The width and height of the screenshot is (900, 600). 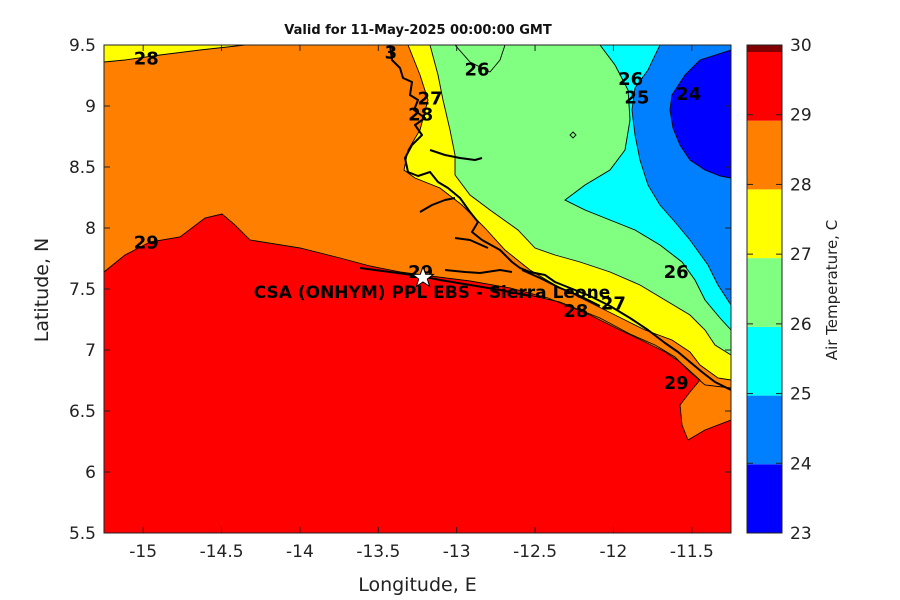 I want to click on coastline-south, so click(x=445, y=282).